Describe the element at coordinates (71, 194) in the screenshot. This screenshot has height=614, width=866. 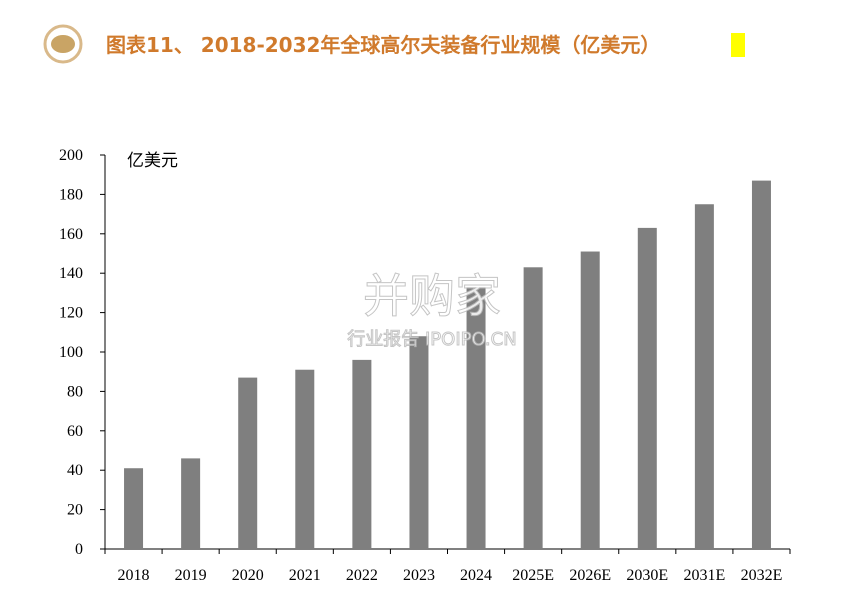
I see `y-tick-label: 180` at that location.